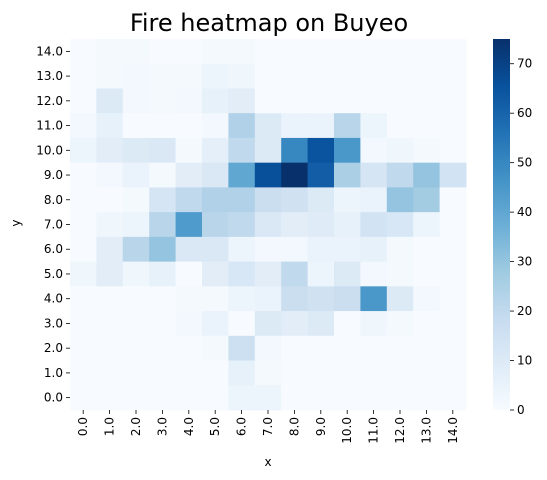 This screenshot has width=547, height=480. What do you see at coordinates (189, 426) in the screenshot?
I see `x-tick-label: 4.0` at bounding box center [189, 426].